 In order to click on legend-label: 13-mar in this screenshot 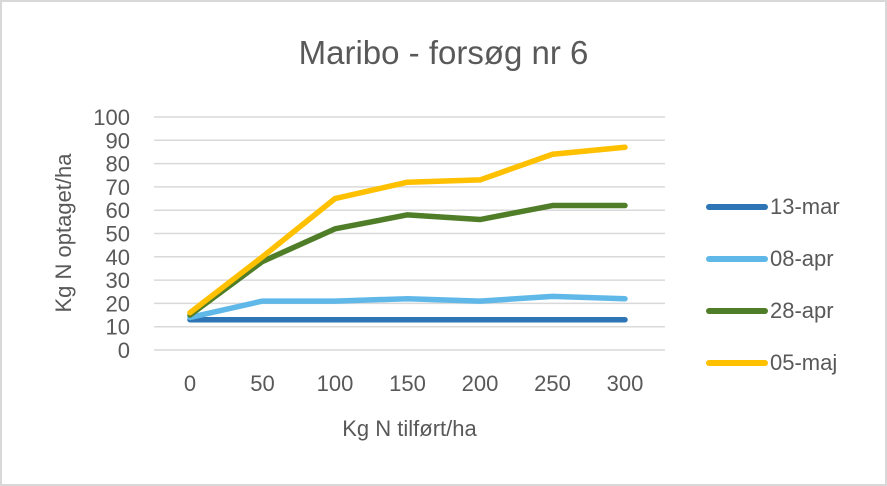, I will do `click(805, 206)`.